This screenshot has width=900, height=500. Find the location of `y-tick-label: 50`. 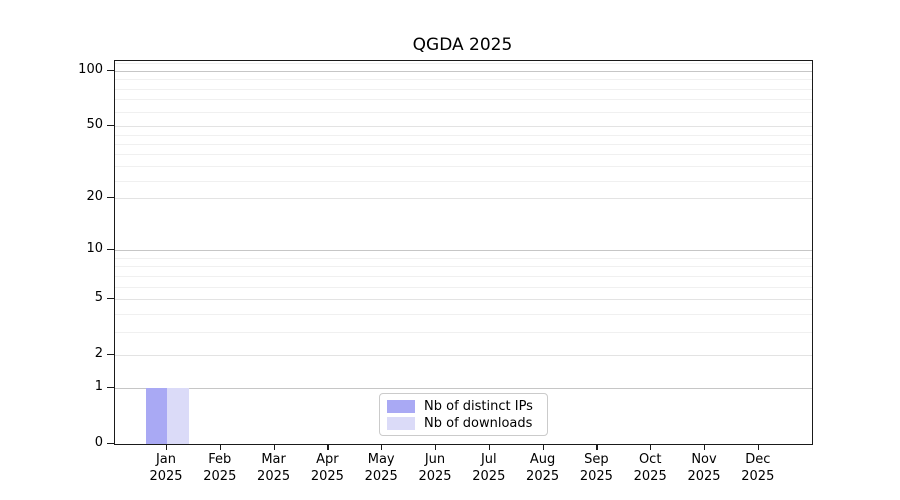

y-tick-label: 50 is located at coordinates (94, 125).